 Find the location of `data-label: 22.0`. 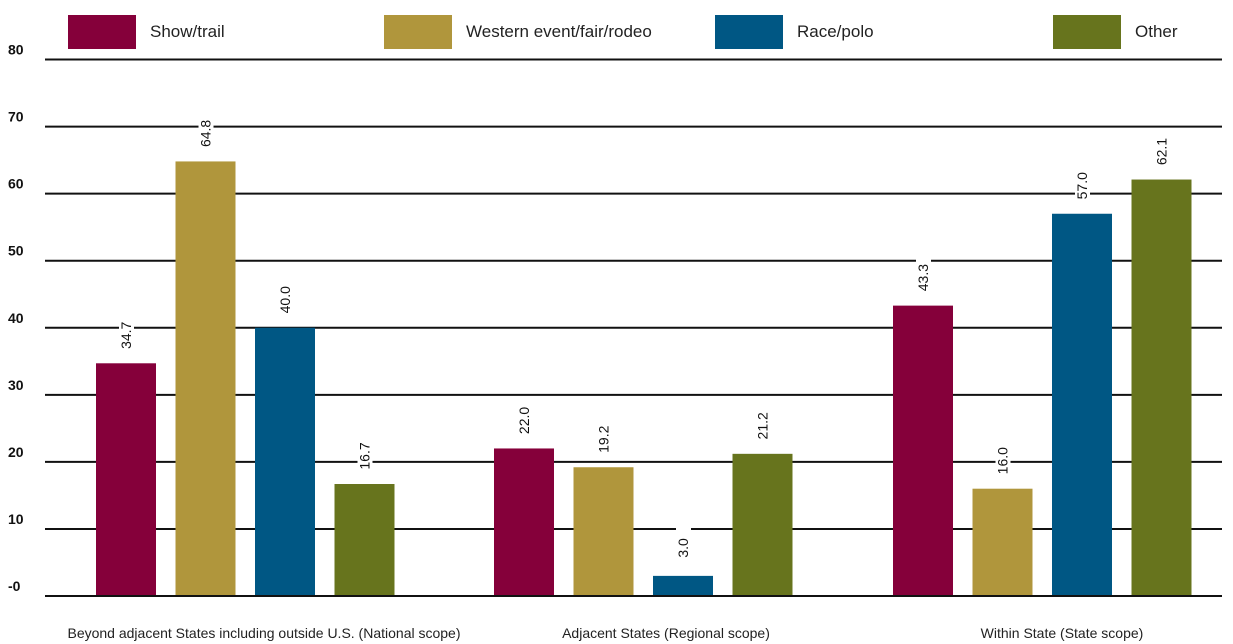

data-label: 22.0 is located at coordinates (524, 420).